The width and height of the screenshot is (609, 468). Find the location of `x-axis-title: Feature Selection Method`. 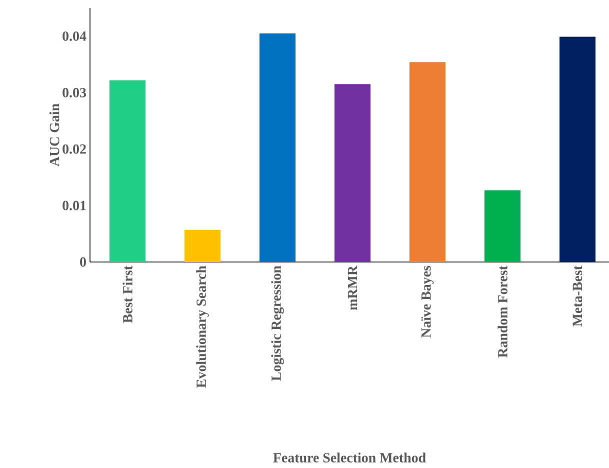

x-axis-title: Feature Selection Method is located at coordinates (349, 457).